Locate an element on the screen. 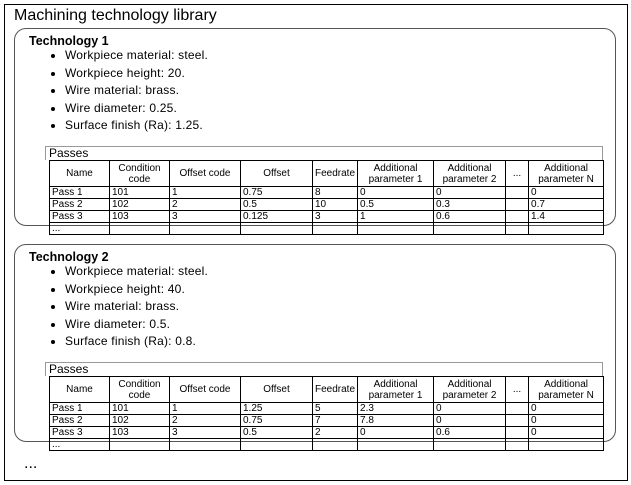 Image resolution: width=631 pixels, height=485 pixels. table-row: Pass 1 101 1 1.25 5 2.3 0 0 is located at coordinates (327, 408).